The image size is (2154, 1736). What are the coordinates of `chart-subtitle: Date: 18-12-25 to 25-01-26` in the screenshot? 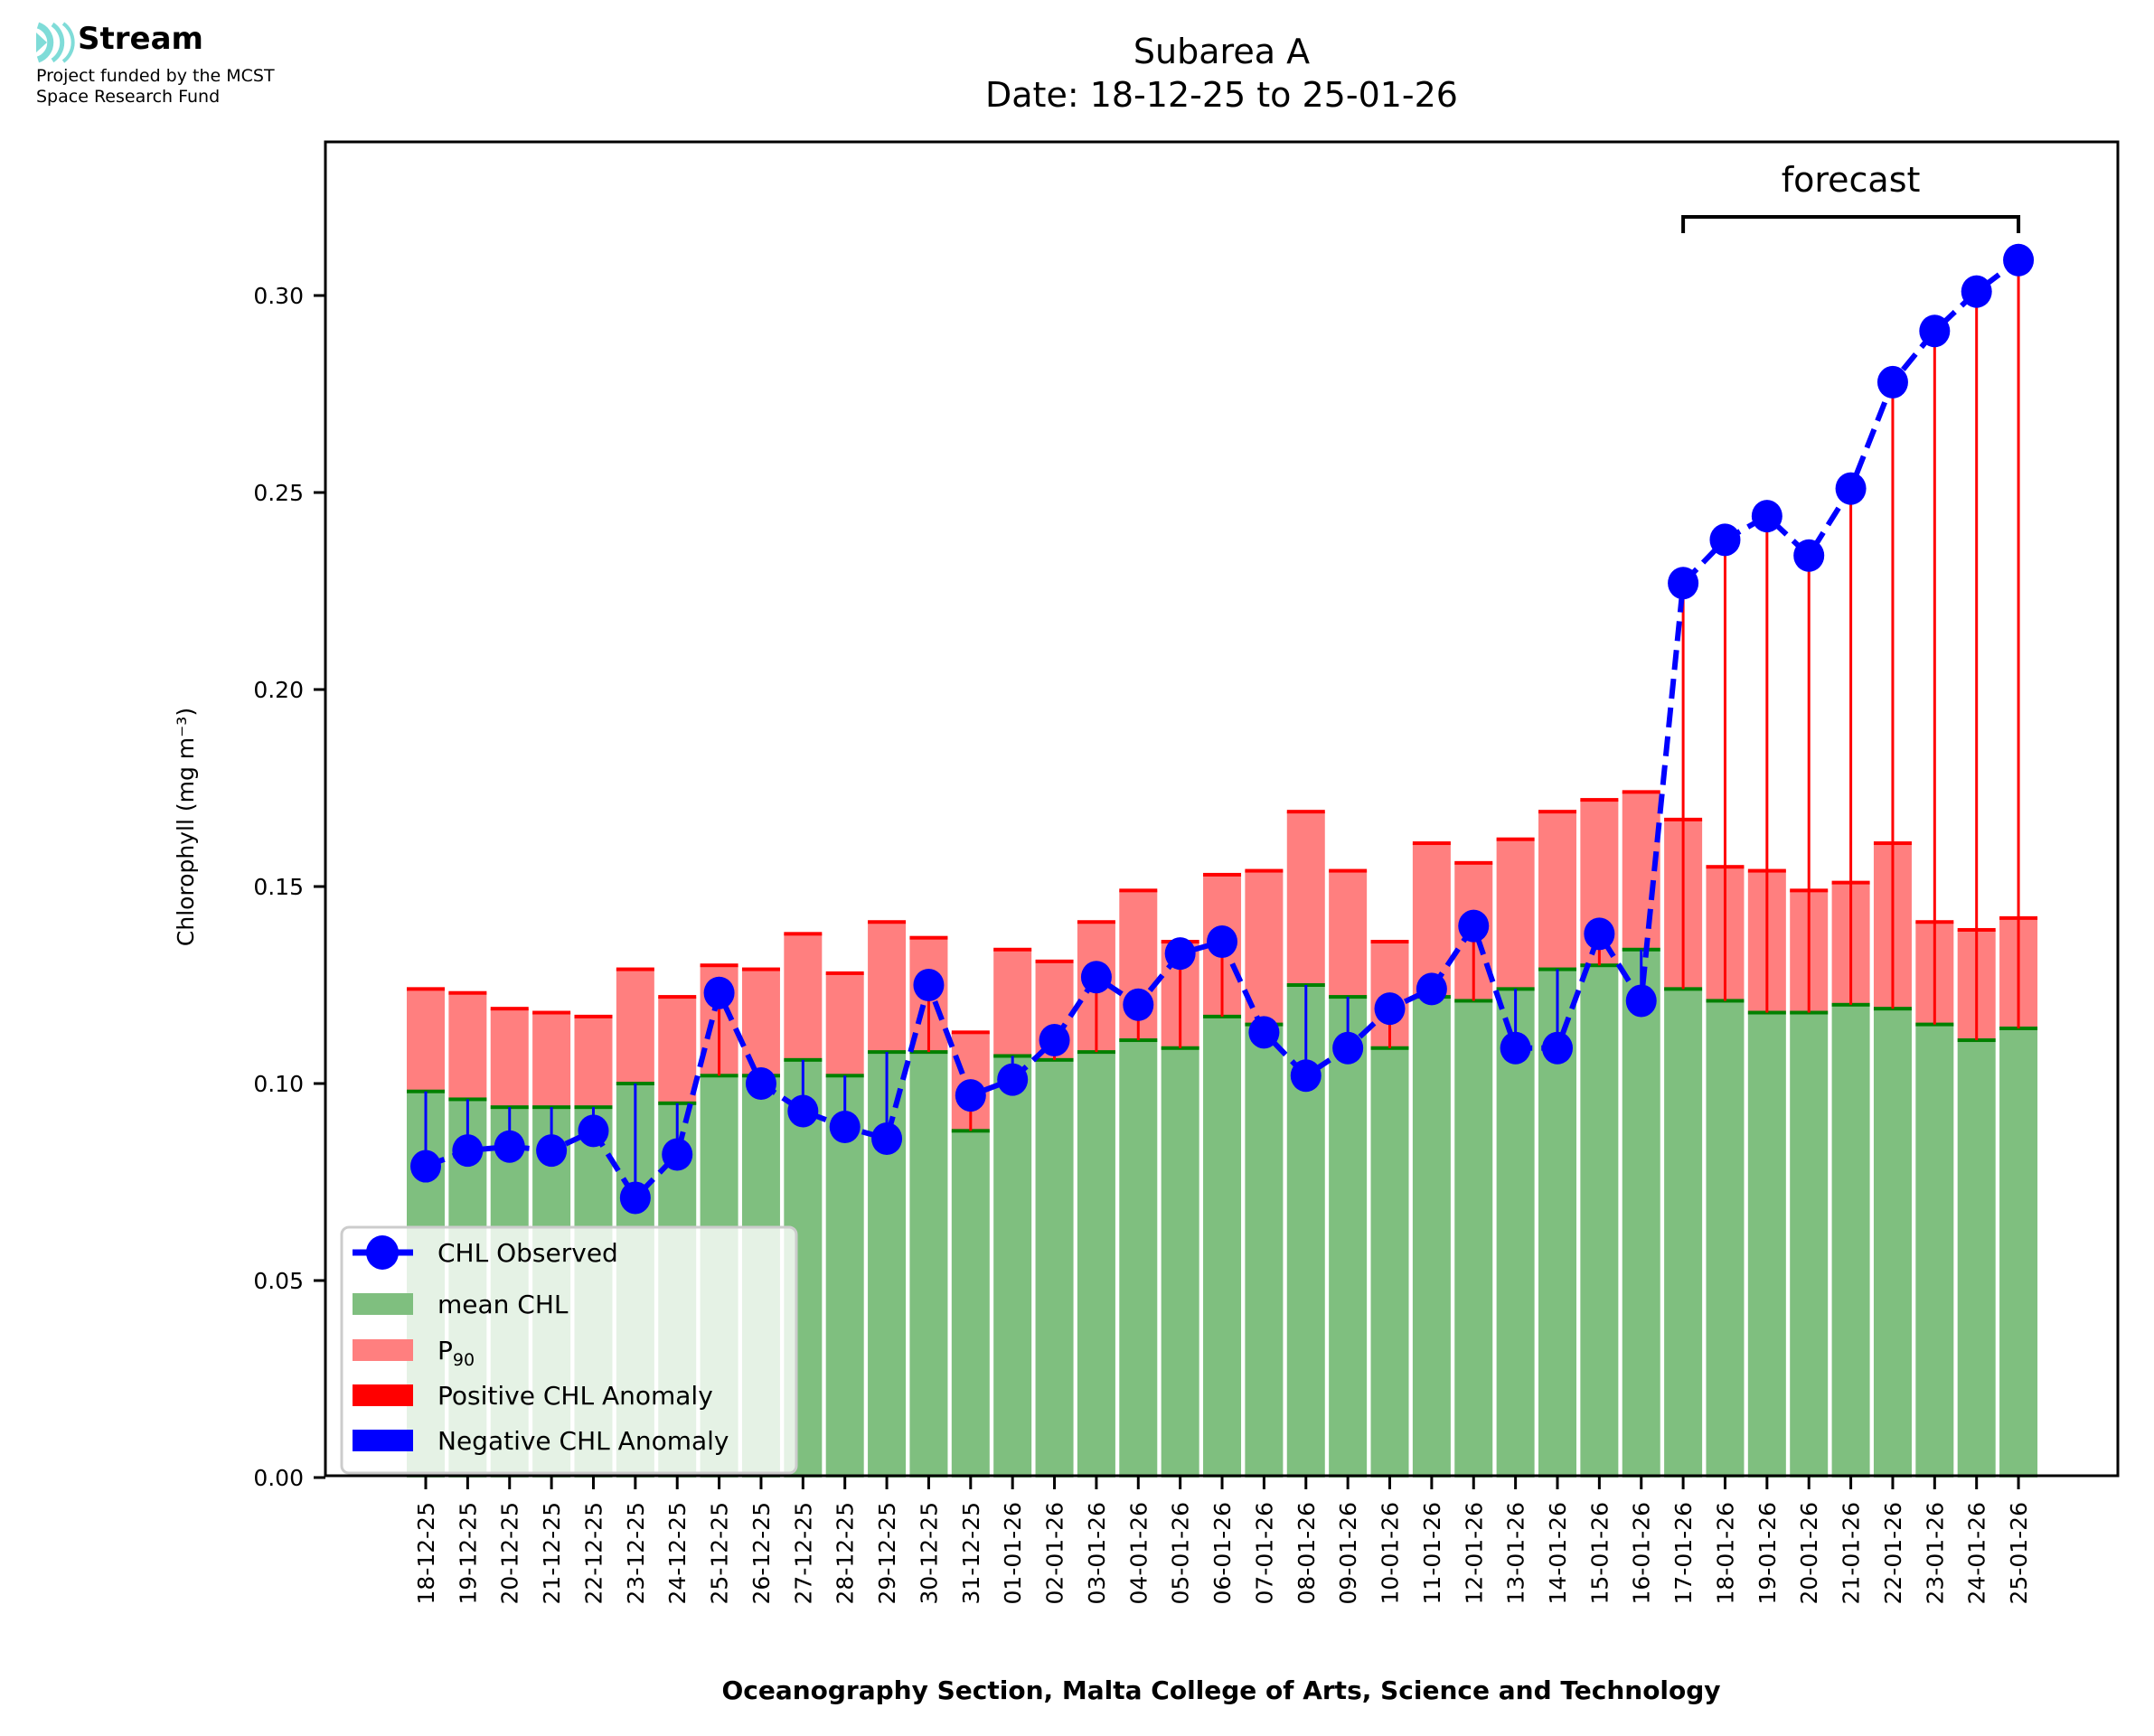 It's located at (1221, 95).